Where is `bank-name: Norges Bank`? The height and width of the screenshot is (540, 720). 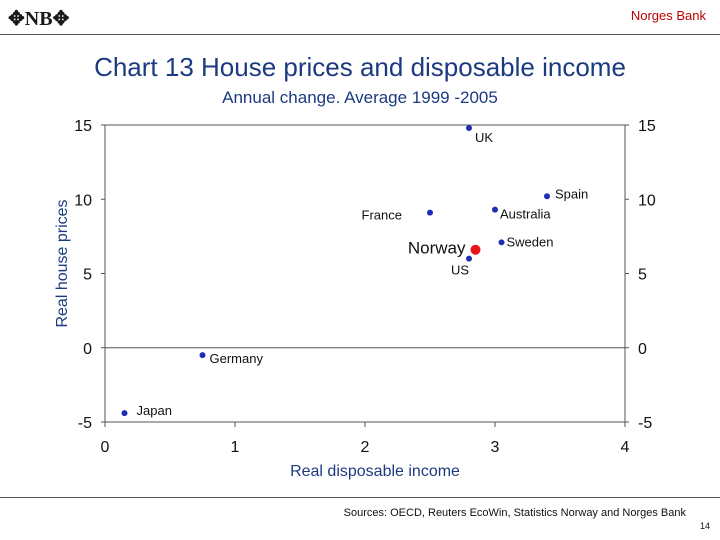 bank-name: Norges Bank is located at coordinates (668, 15).